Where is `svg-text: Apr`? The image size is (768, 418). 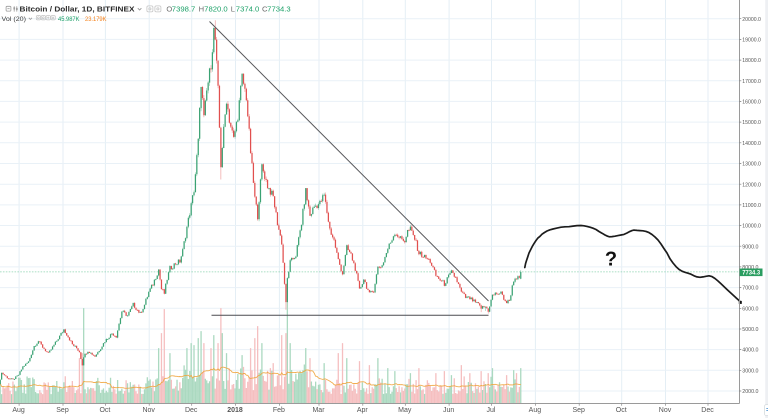
svg-text: Apr is located at coordinates (363, 410).